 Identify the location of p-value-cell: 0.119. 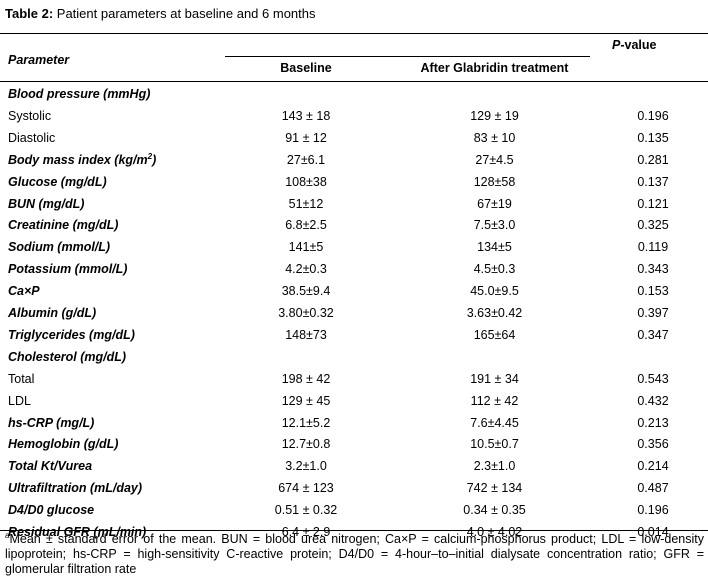
(653, 247).